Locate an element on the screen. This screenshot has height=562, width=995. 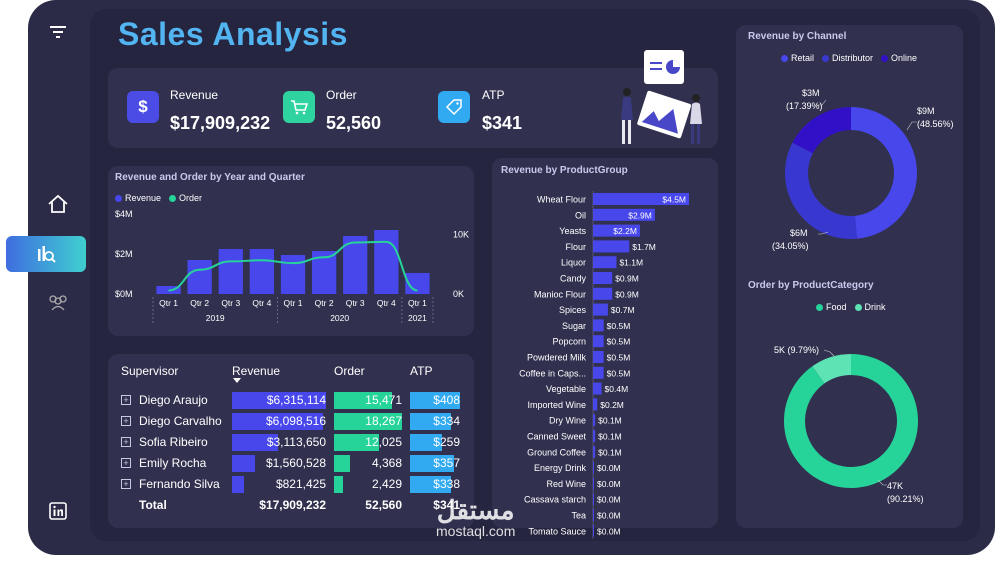
revenue-value: $3,113,650 is located at coordinates (296, 442).